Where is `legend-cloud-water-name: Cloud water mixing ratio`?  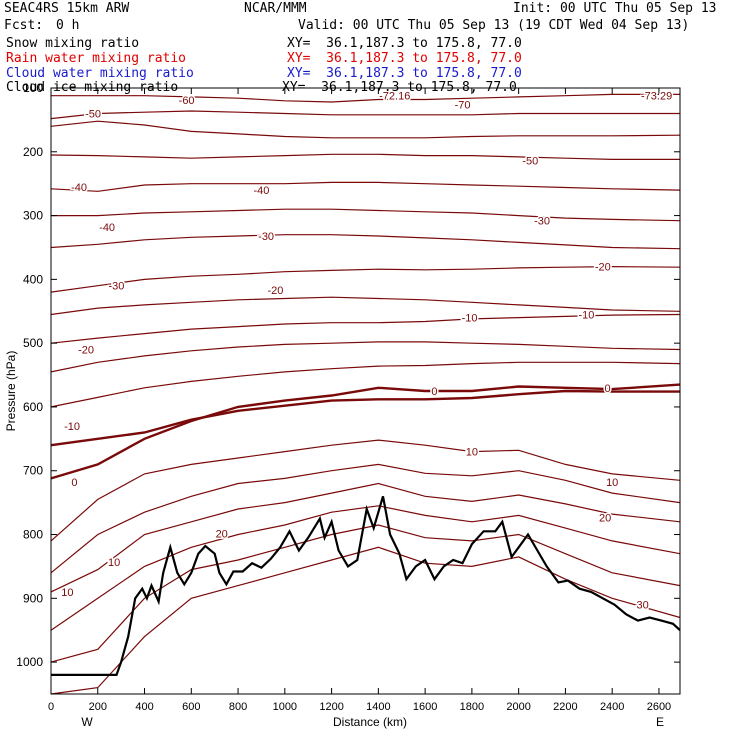 legend-cloud-water-name: Cloud water mixing ratio is located at coordinates (100, 73).